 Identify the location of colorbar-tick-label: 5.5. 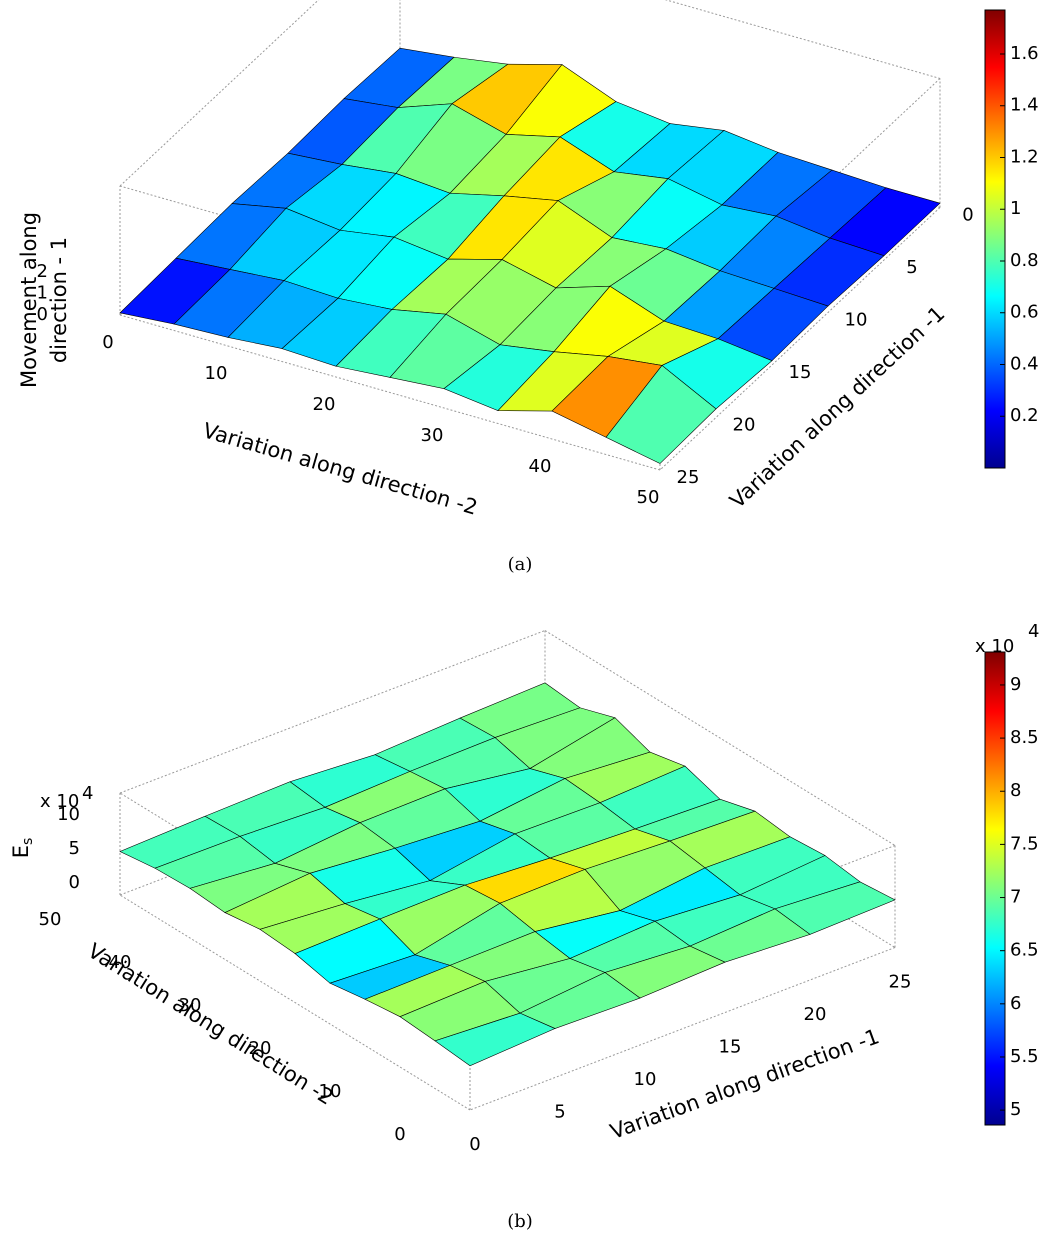
(1024, 1056).